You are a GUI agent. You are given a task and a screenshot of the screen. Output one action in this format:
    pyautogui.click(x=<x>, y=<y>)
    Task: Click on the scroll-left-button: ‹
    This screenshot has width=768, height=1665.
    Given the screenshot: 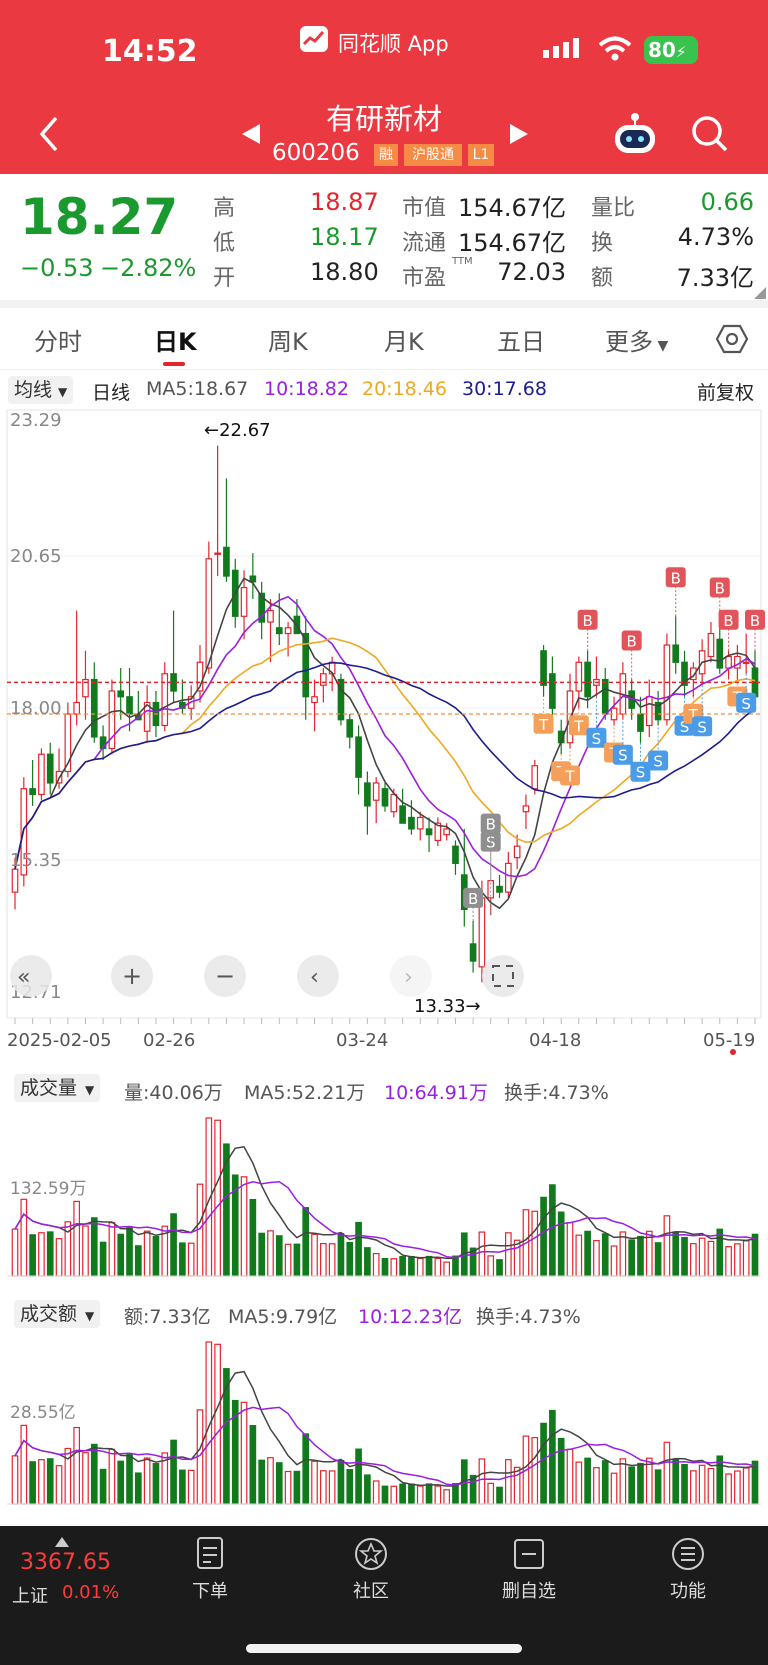 What is the action you would take?
    pyautogui.click(x=318, y=976)
    